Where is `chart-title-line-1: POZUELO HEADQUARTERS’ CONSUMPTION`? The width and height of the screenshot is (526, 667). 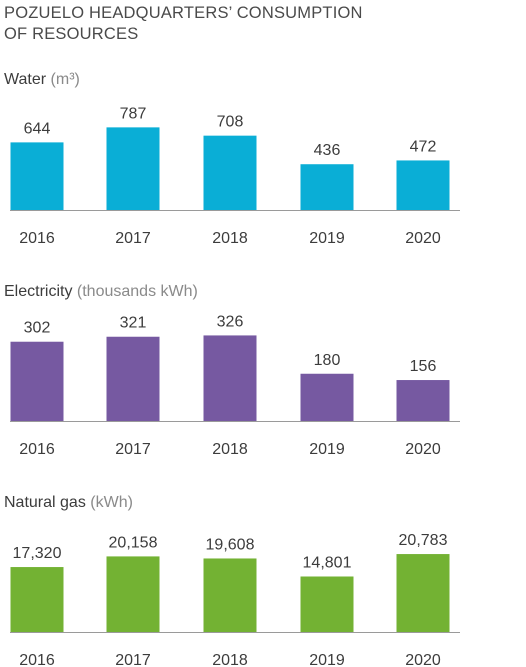 chart-title-line-1: POZUELO HEADQUARTERS’ CONSUMPTION is located at coordinates (183, 13).